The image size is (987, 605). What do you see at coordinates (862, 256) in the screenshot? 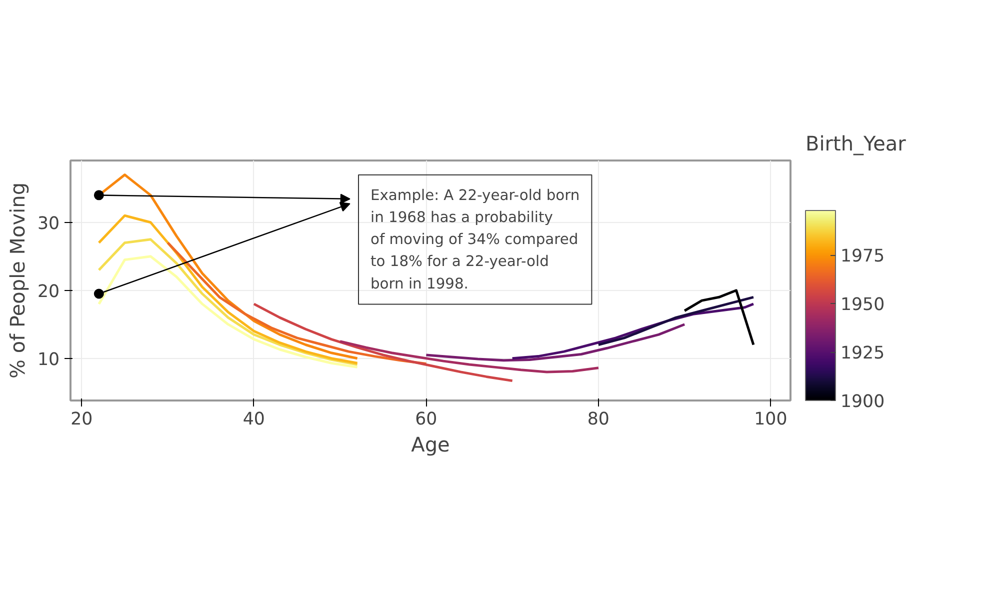
I see `color-bar-label: 1975` at bounding box center [862, 256].